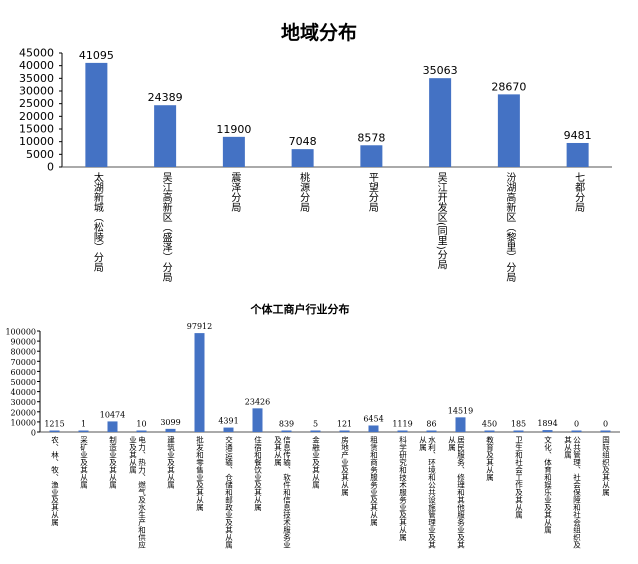  I want to click on x-tick-label: 桃源分局, so click(303, 192).